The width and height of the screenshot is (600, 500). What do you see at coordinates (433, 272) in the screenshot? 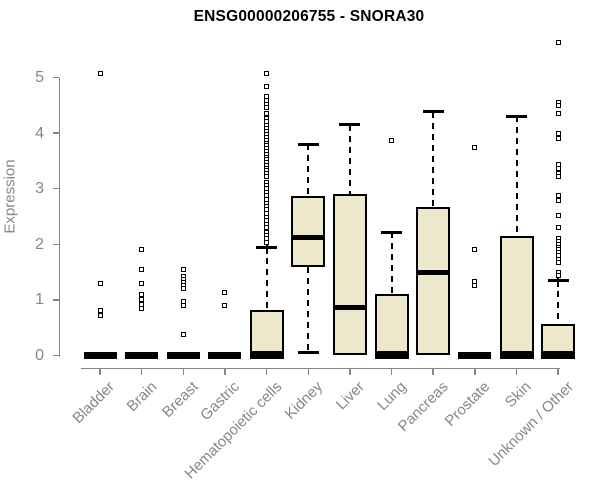
I see `median-line-pancreas` at bounding box center [433, 272].